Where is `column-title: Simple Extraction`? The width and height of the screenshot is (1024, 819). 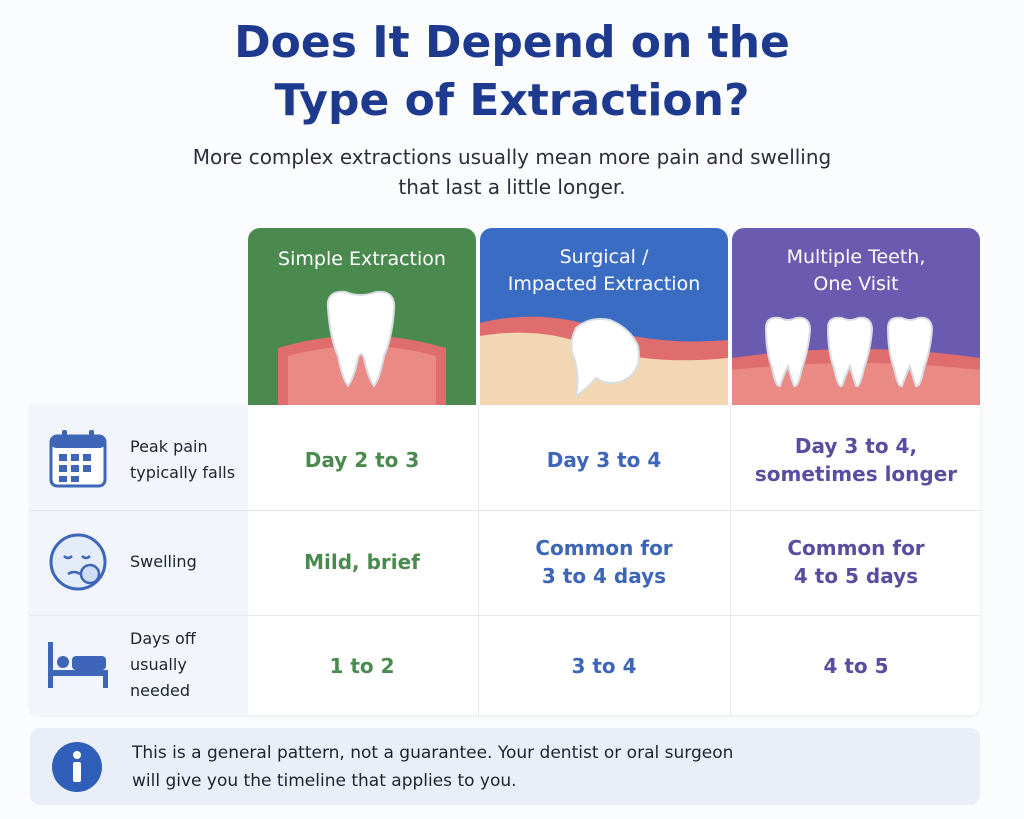
column-title: Simple Extraction is located at coordinates (362, 259).